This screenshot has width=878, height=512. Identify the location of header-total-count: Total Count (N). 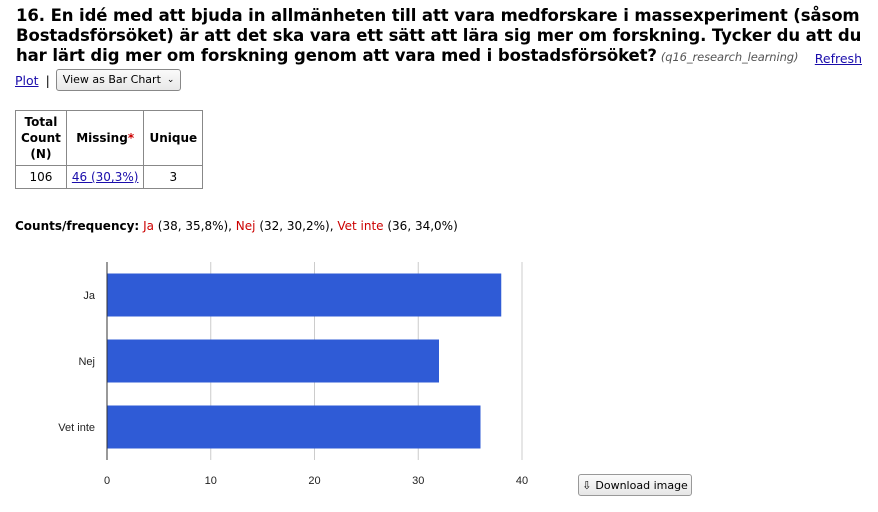
(41, 138).